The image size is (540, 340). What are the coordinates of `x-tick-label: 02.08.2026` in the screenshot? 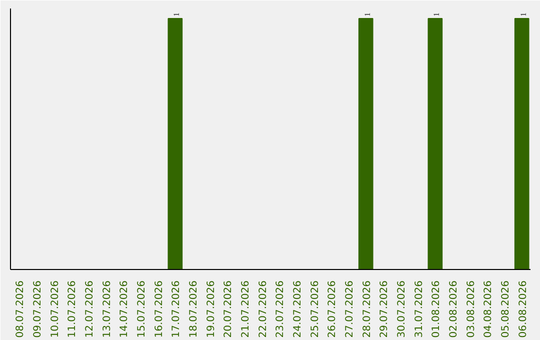 It's located at (454, 309).